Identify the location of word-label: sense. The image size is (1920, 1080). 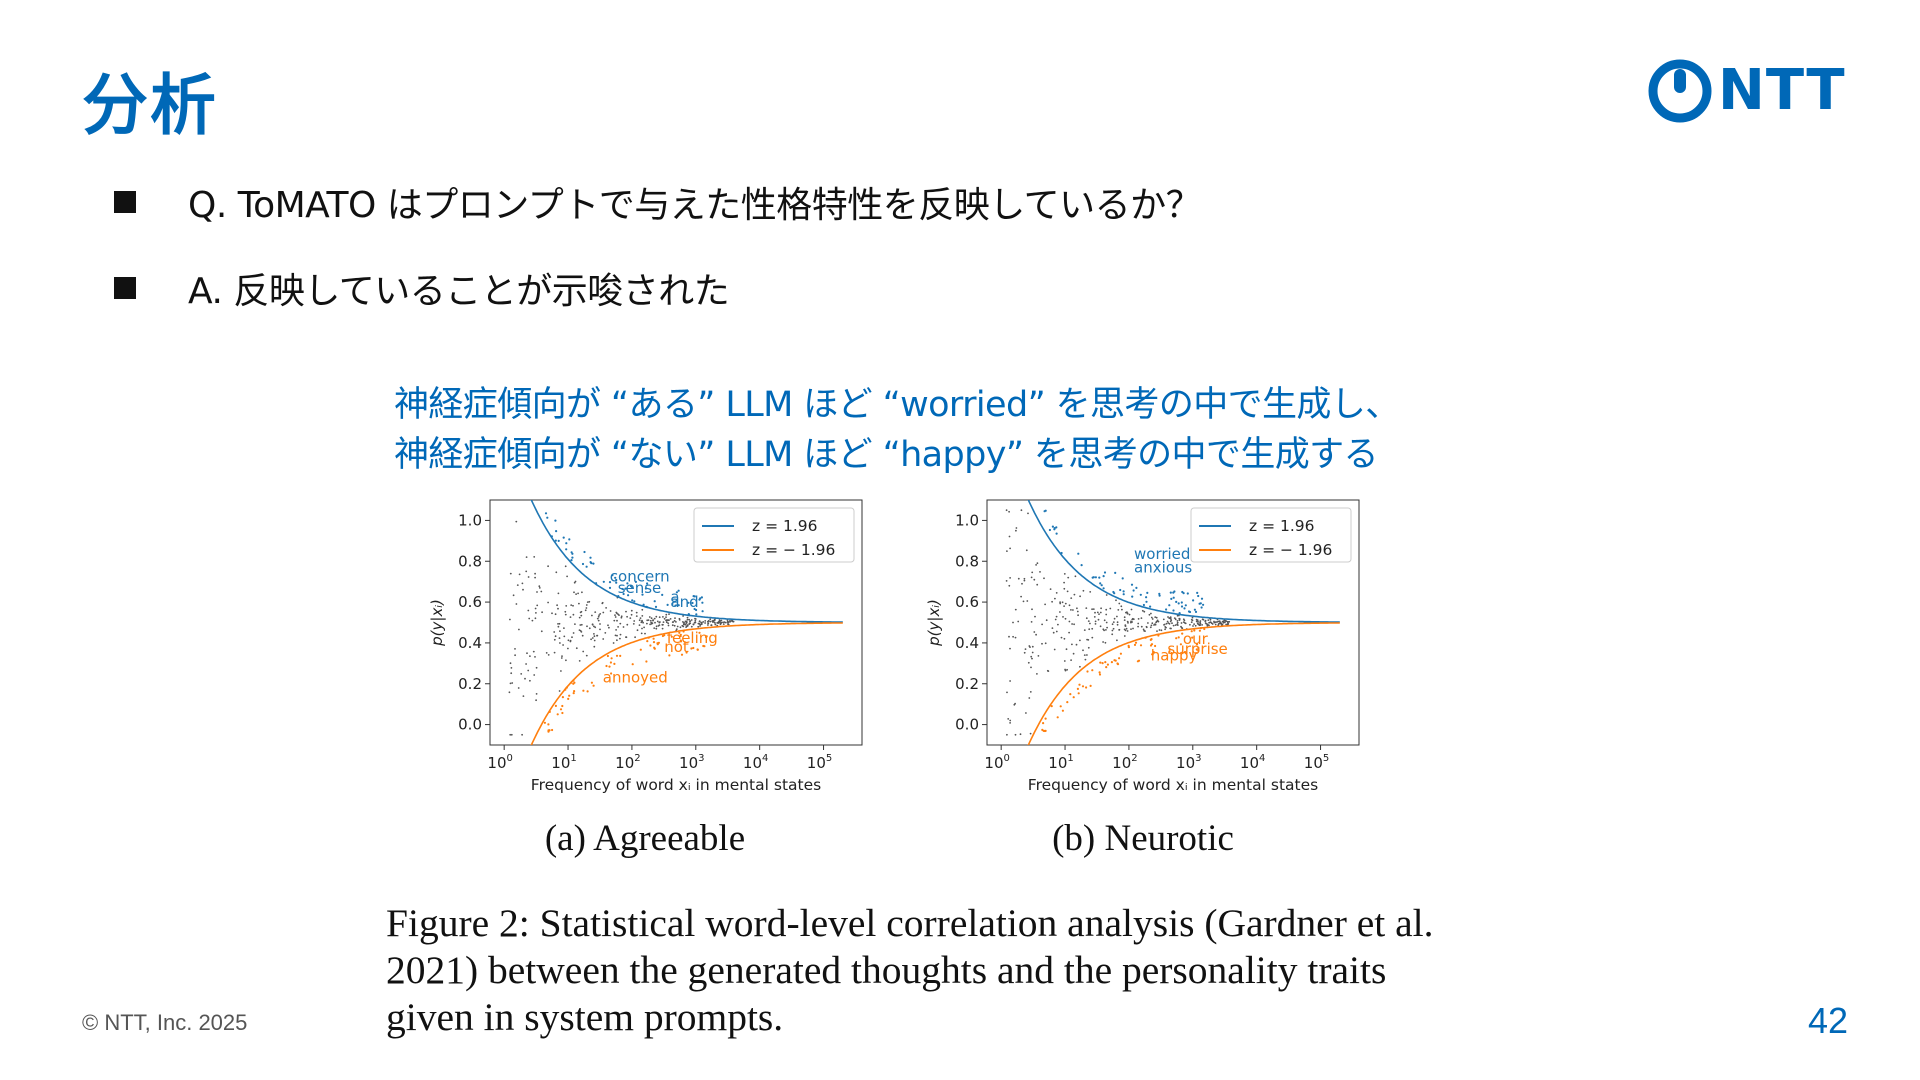
(640, 588).